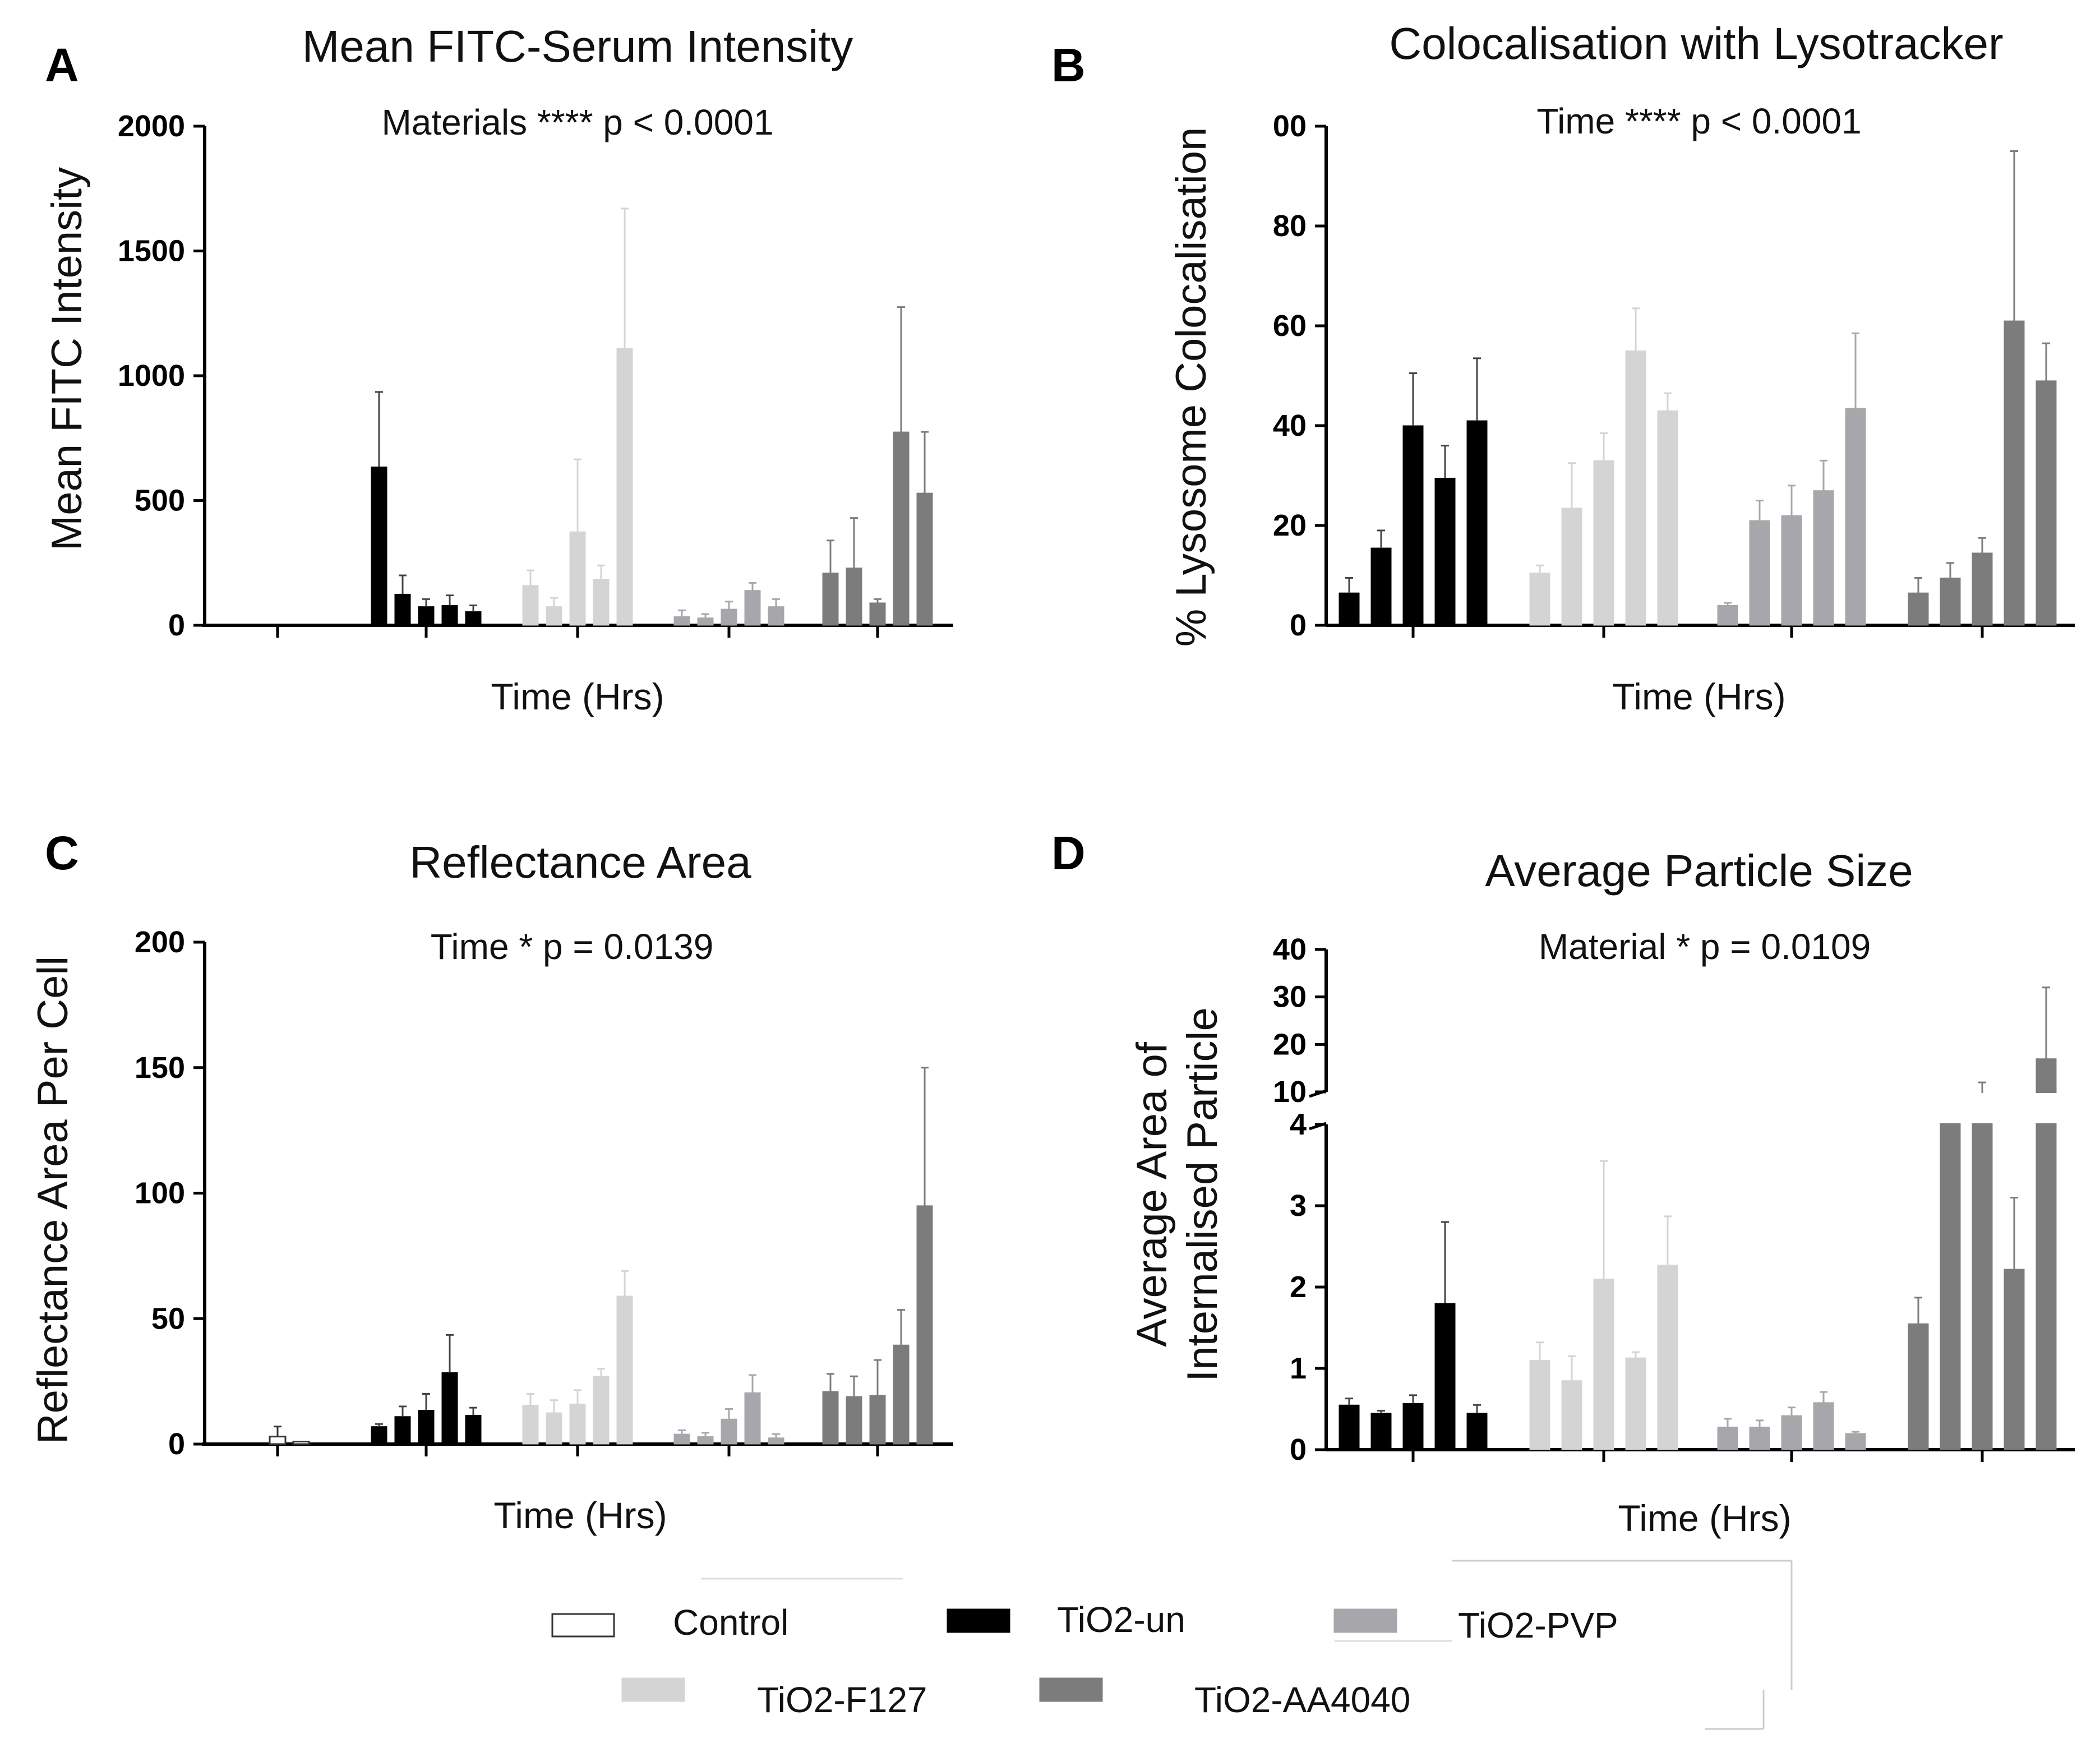 The height and width of the screenshot is (1743, 2100). I want to click on y-tick-label: 60, so click(1290, 326).